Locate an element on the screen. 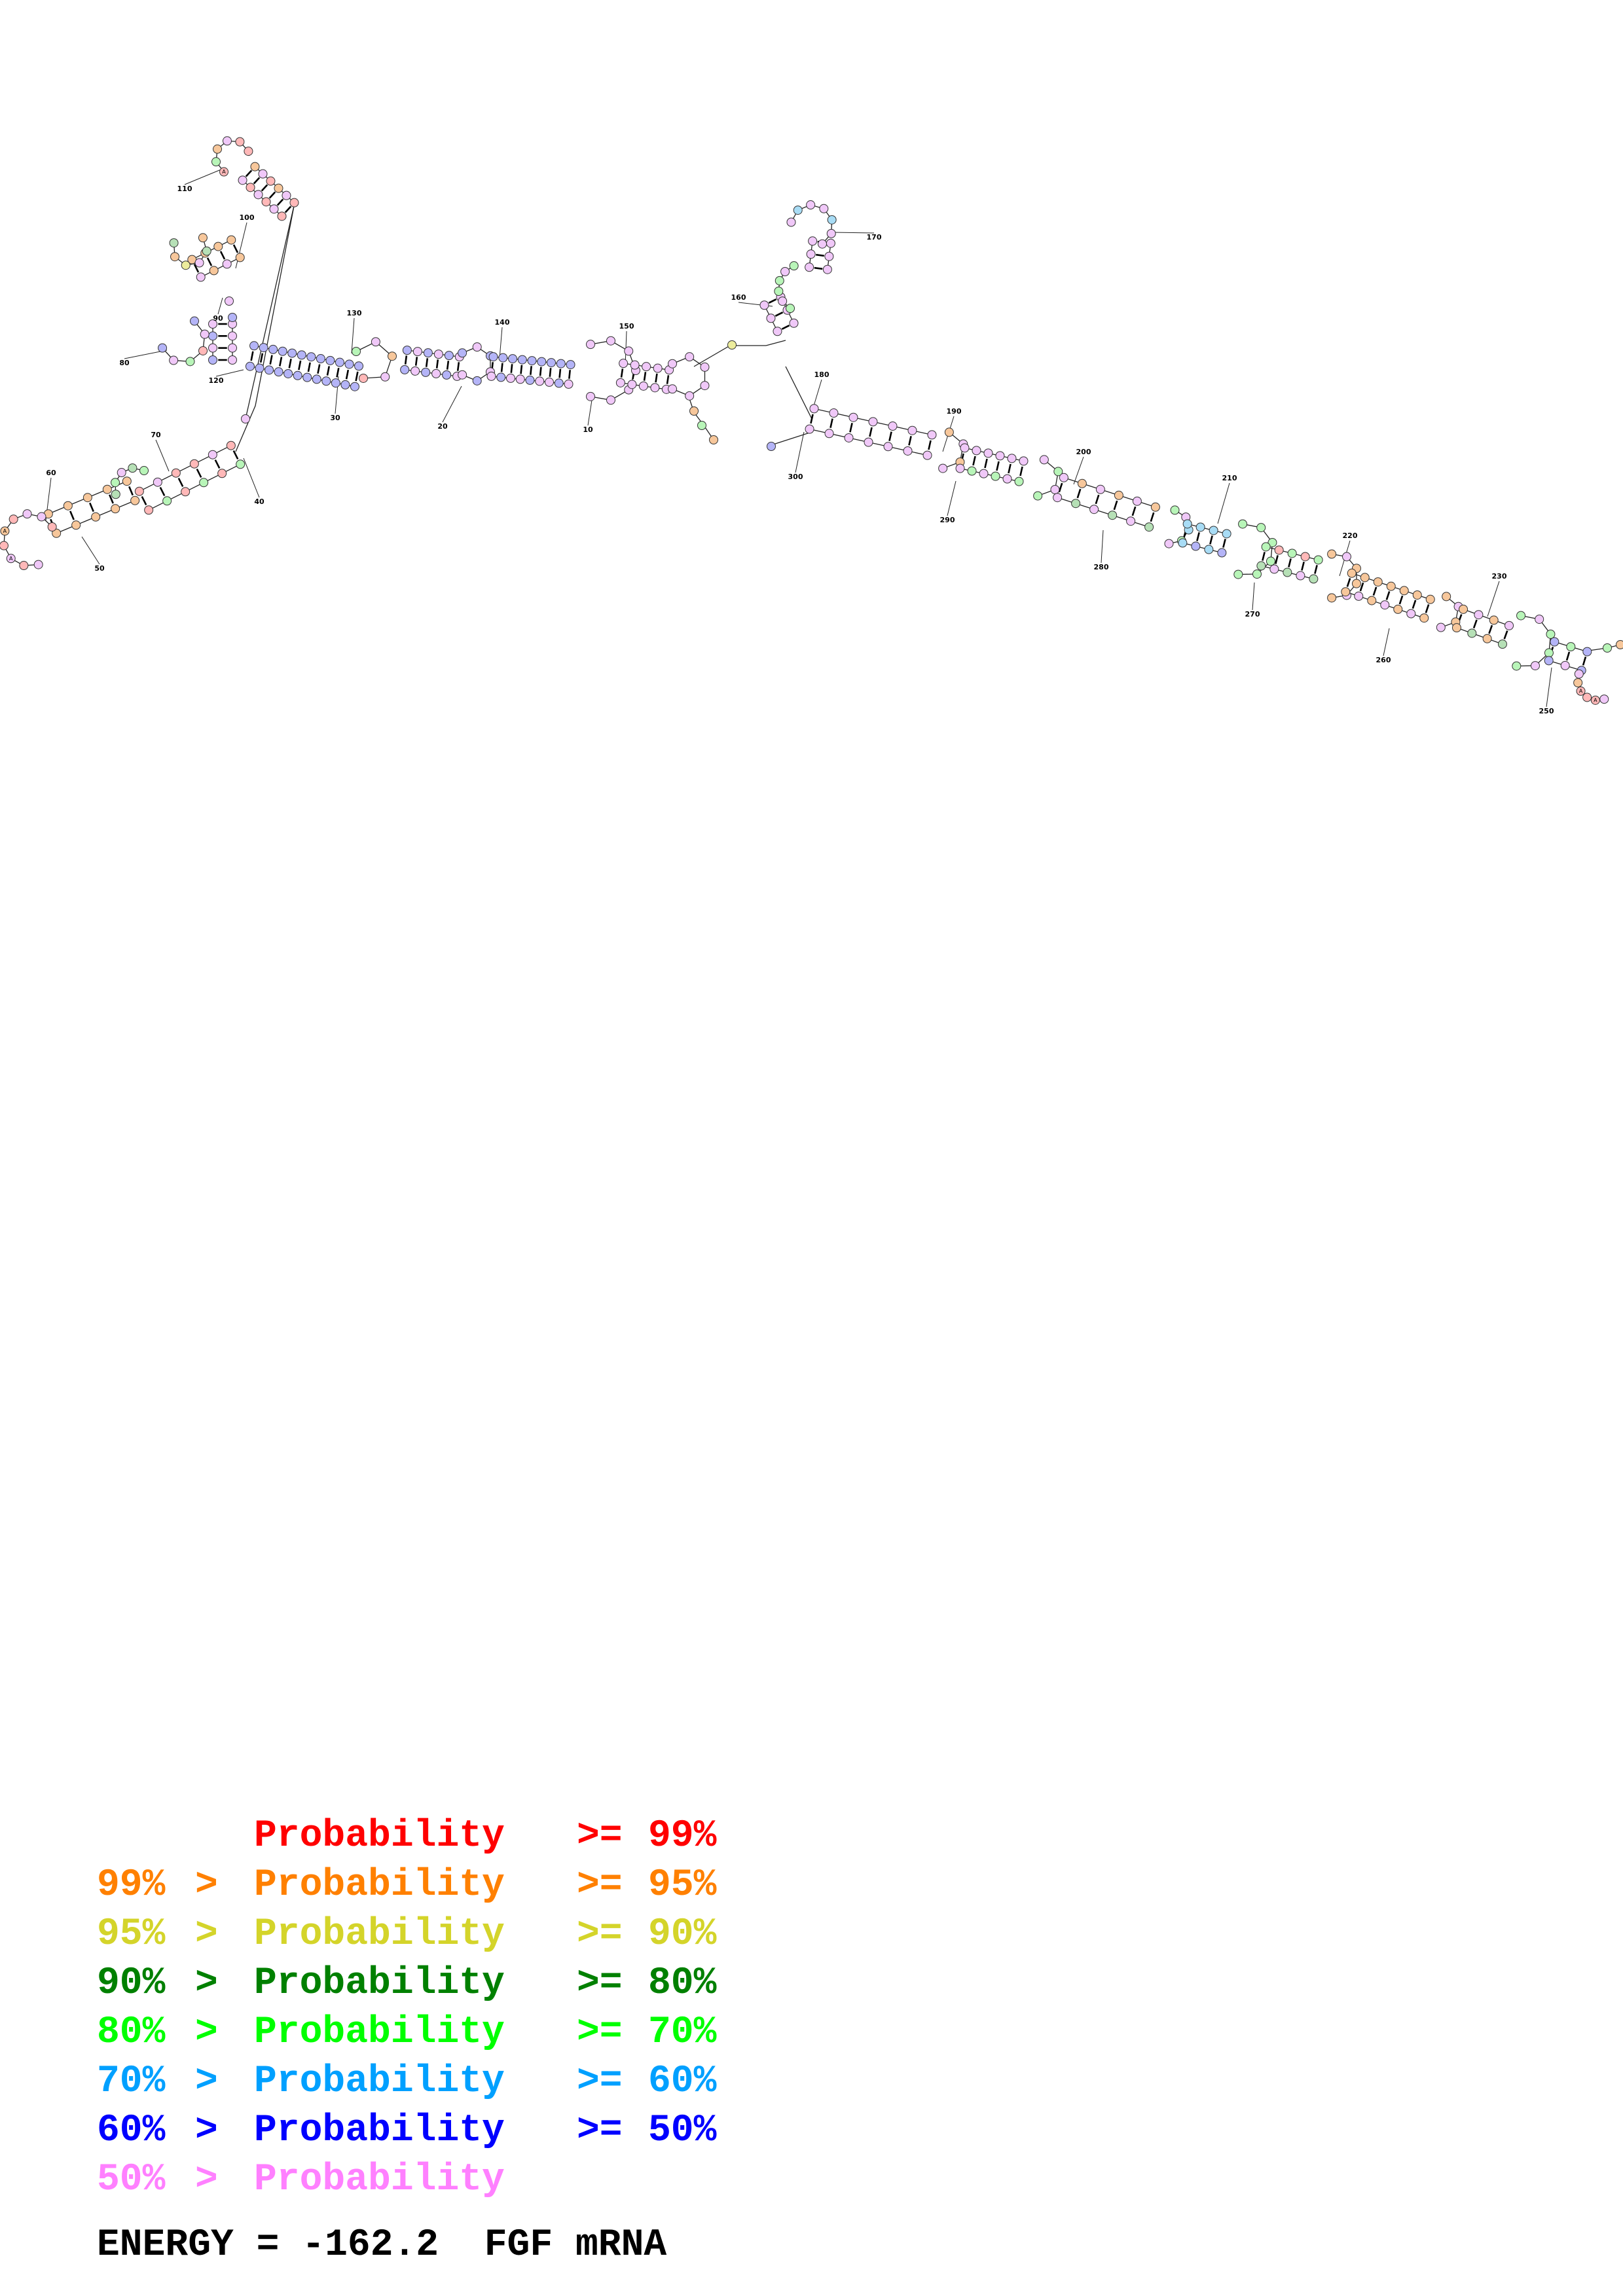  index-label: 140 is located at coordinates (502, 322).